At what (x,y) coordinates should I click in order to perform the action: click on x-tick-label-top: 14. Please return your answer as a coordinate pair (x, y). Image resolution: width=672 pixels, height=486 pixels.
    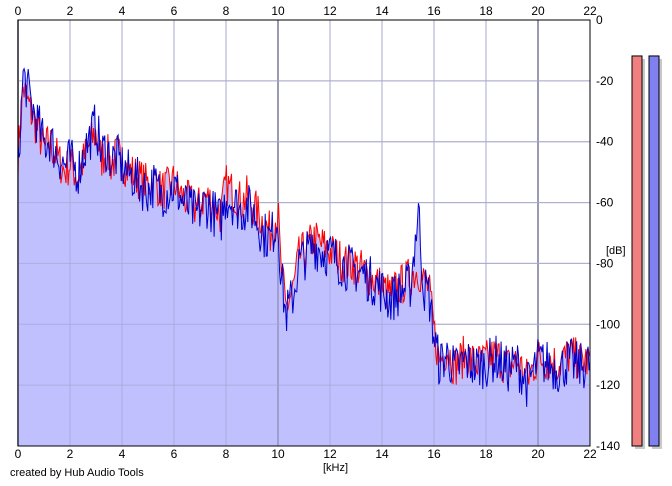
    Looking at the image, I should click on (382, 11).